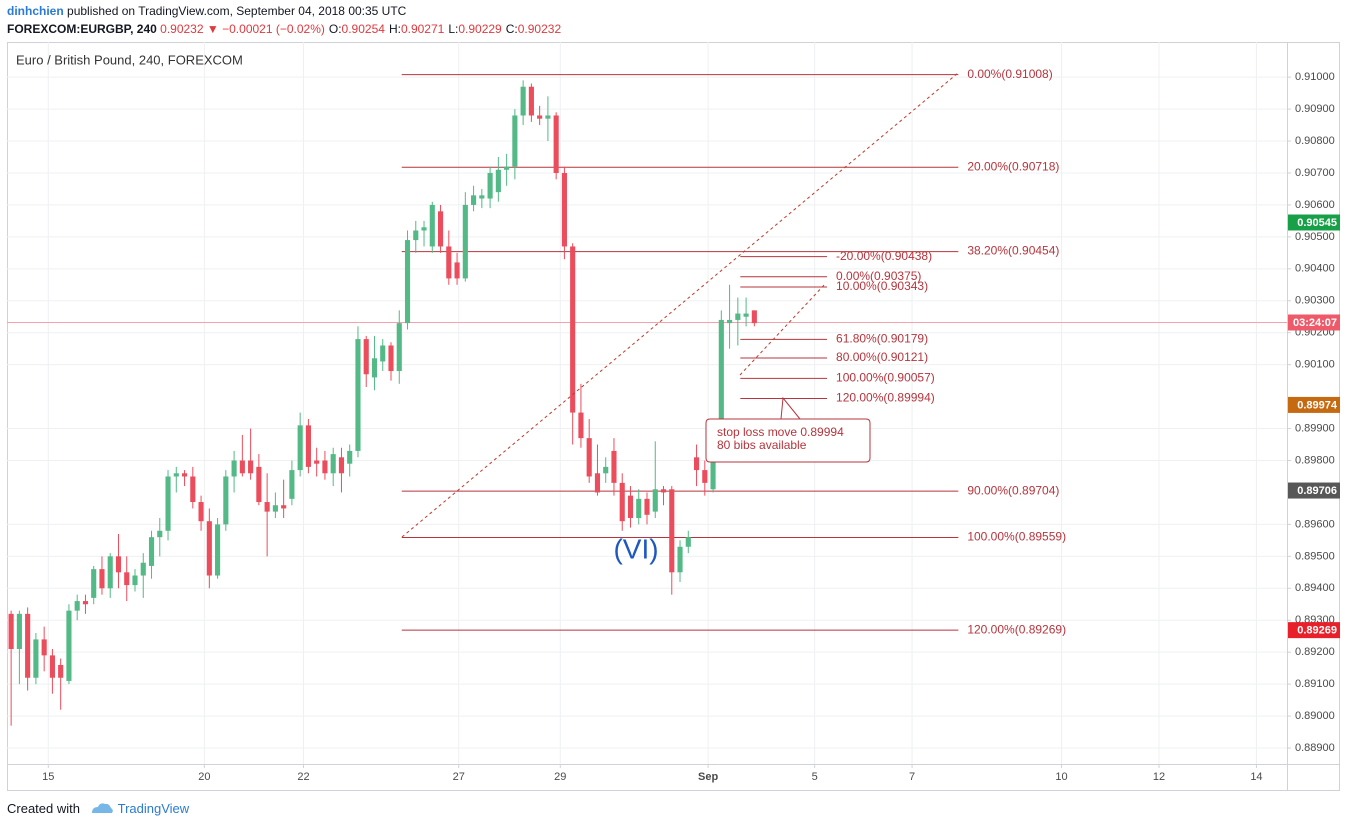  Describe the element at coordinates (882, 286) in the screenshot. I see `fib-label: 10.00%(0.90343)` at that location.